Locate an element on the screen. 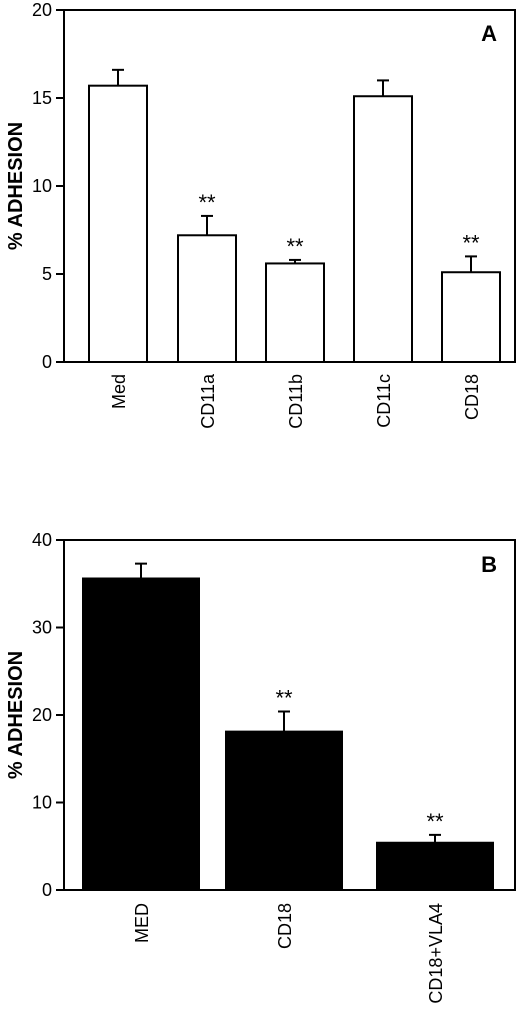  y-tick-label: 5 is located at coordinates (47, 274).